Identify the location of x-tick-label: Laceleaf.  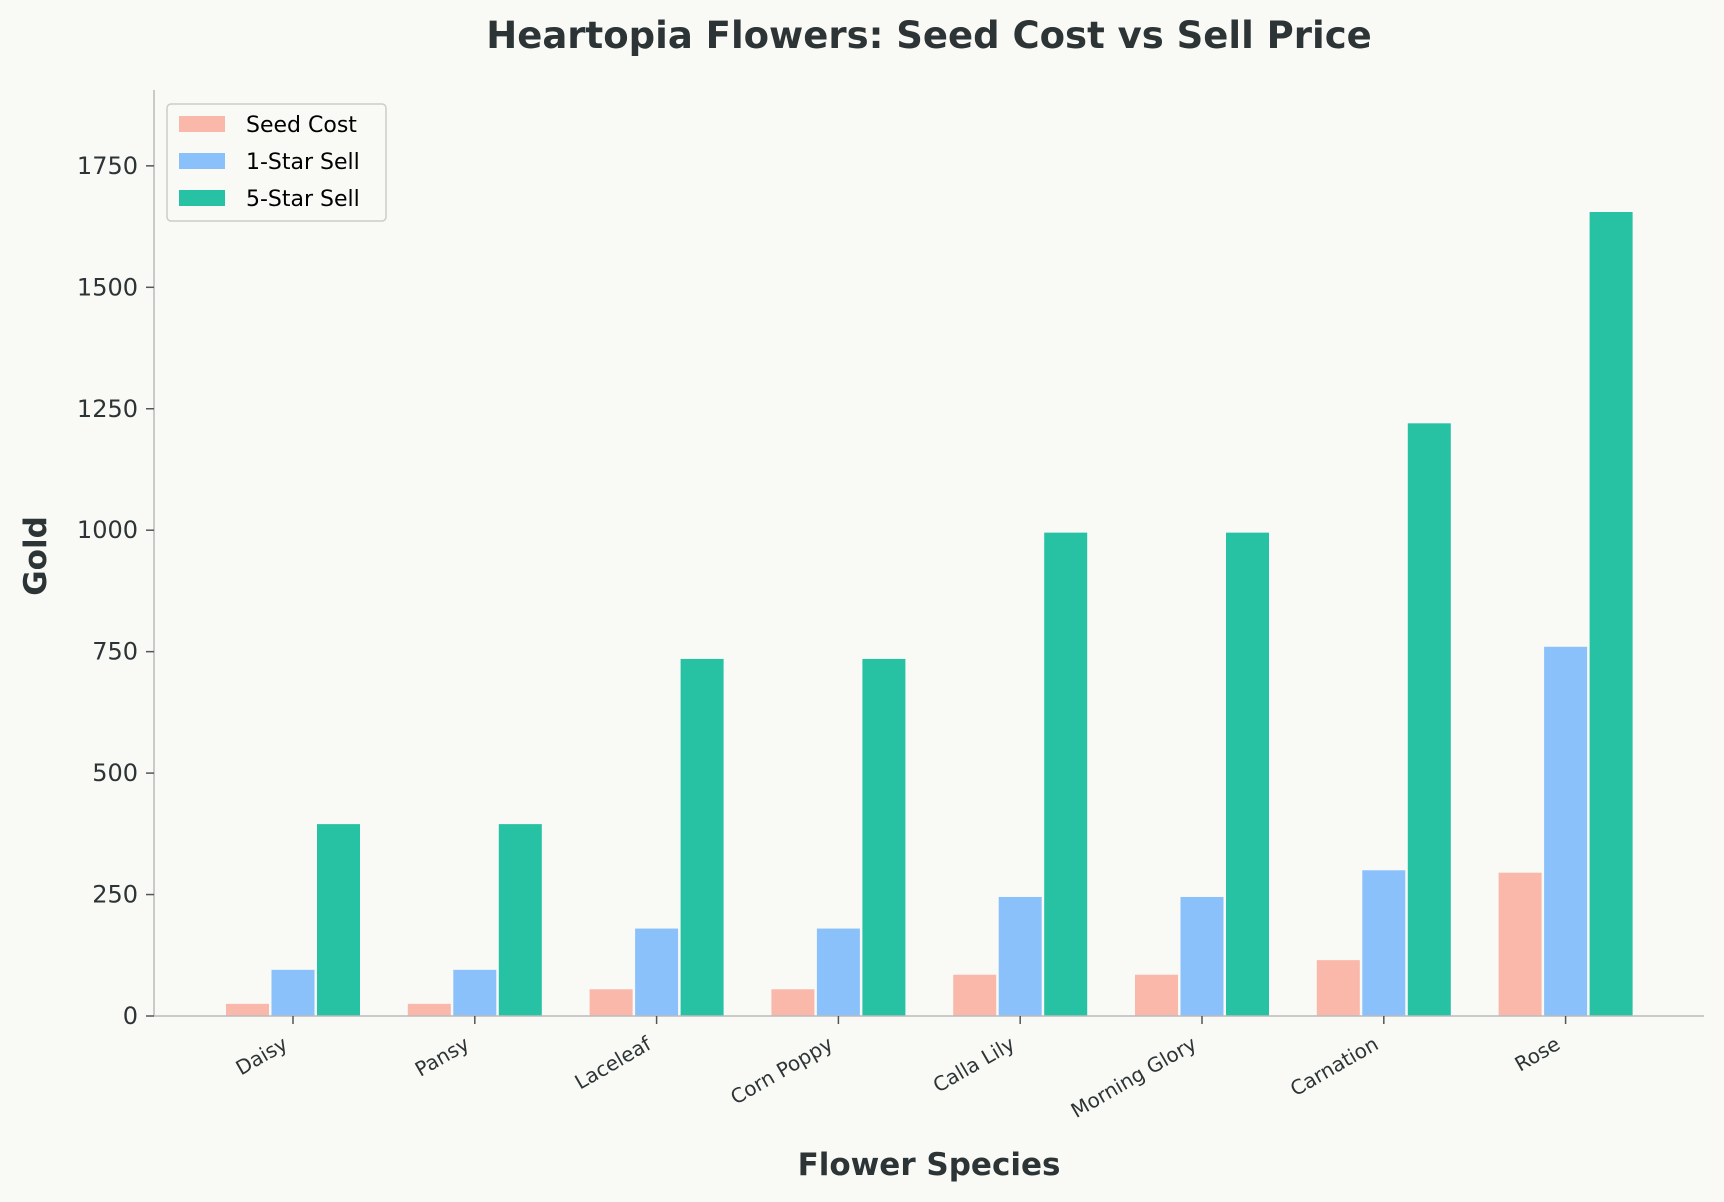
(612, 1062).